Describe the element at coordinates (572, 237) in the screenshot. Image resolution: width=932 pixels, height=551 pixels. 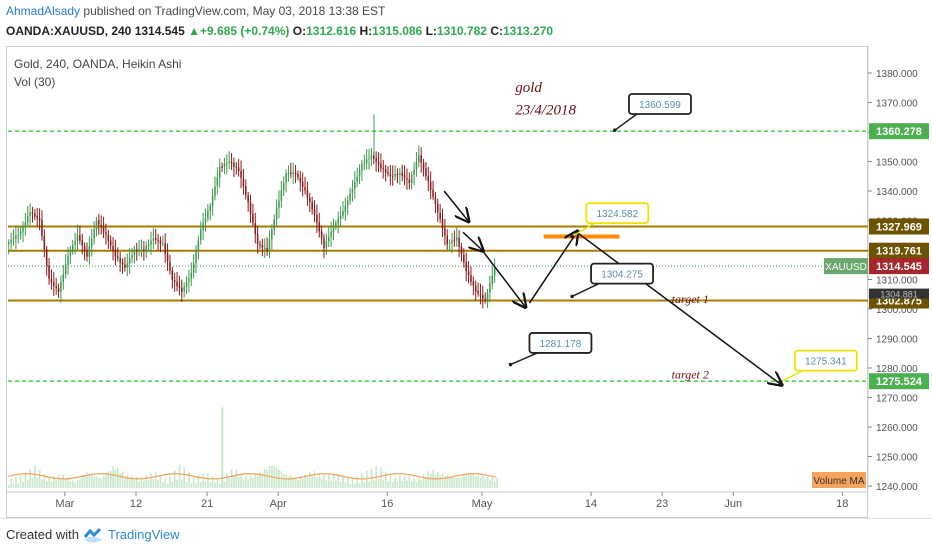
I see `callout-anchor` at that location.